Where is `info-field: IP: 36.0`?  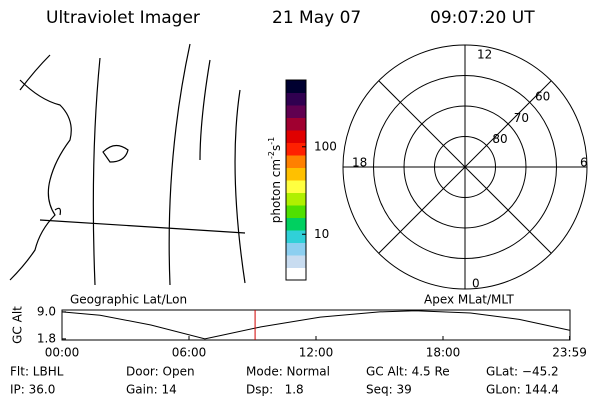
info-field: IP: 36.0 is located at coordinates (32, 390).